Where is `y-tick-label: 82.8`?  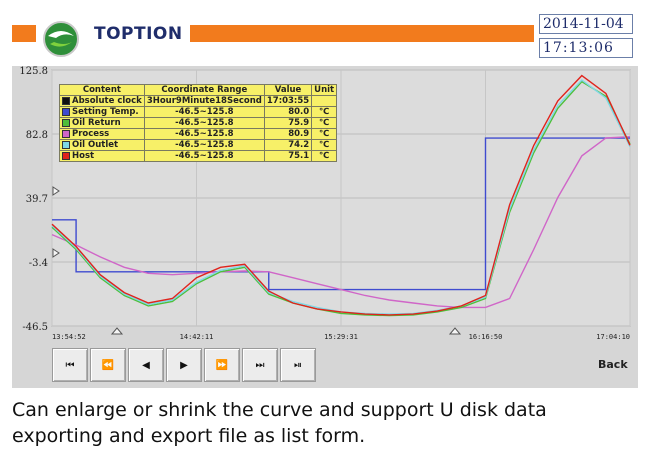
y-tick-label: 82.8 is located at coordinates (37, 135).